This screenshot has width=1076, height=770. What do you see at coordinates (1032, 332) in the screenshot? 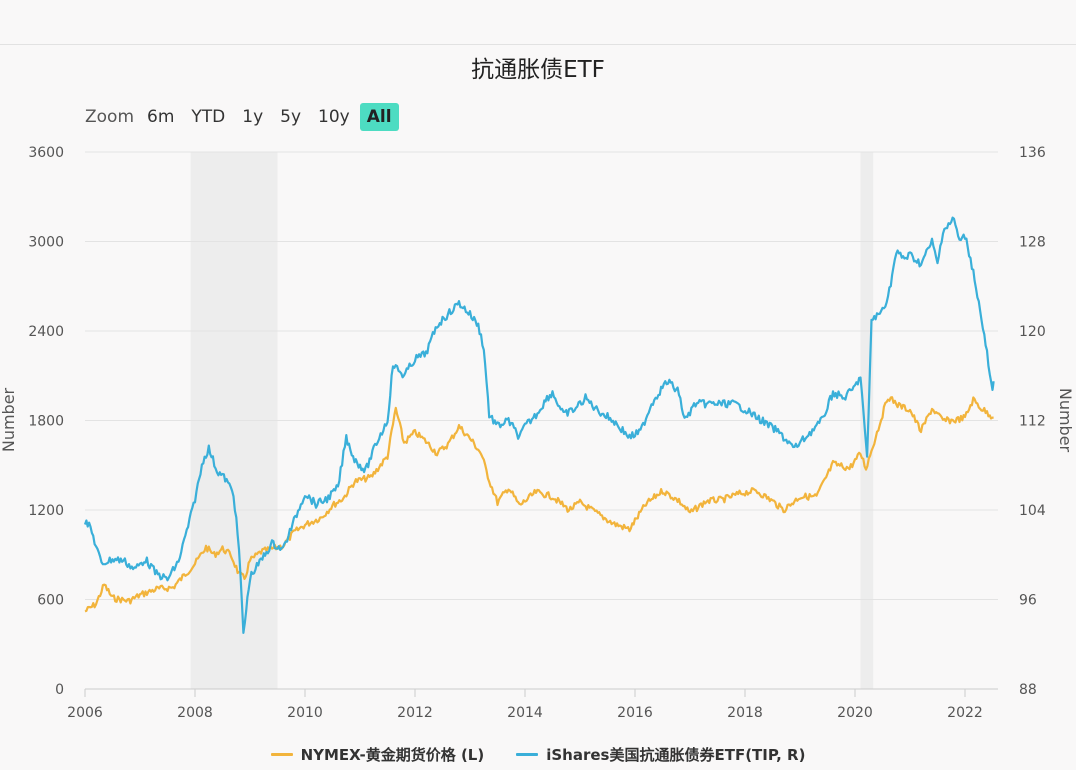
I see `y-right-tick-label: 120` at bounding box center [1032, 332].